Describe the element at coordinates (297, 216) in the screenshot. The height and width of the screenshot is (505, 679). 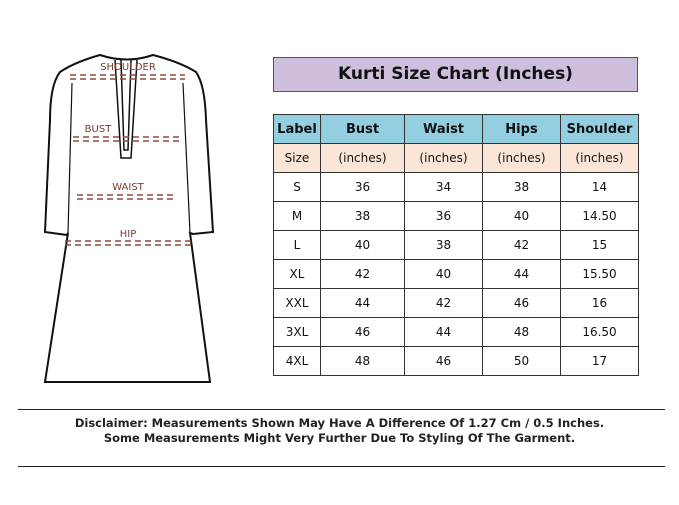
I see `table-cell: M` at that location.